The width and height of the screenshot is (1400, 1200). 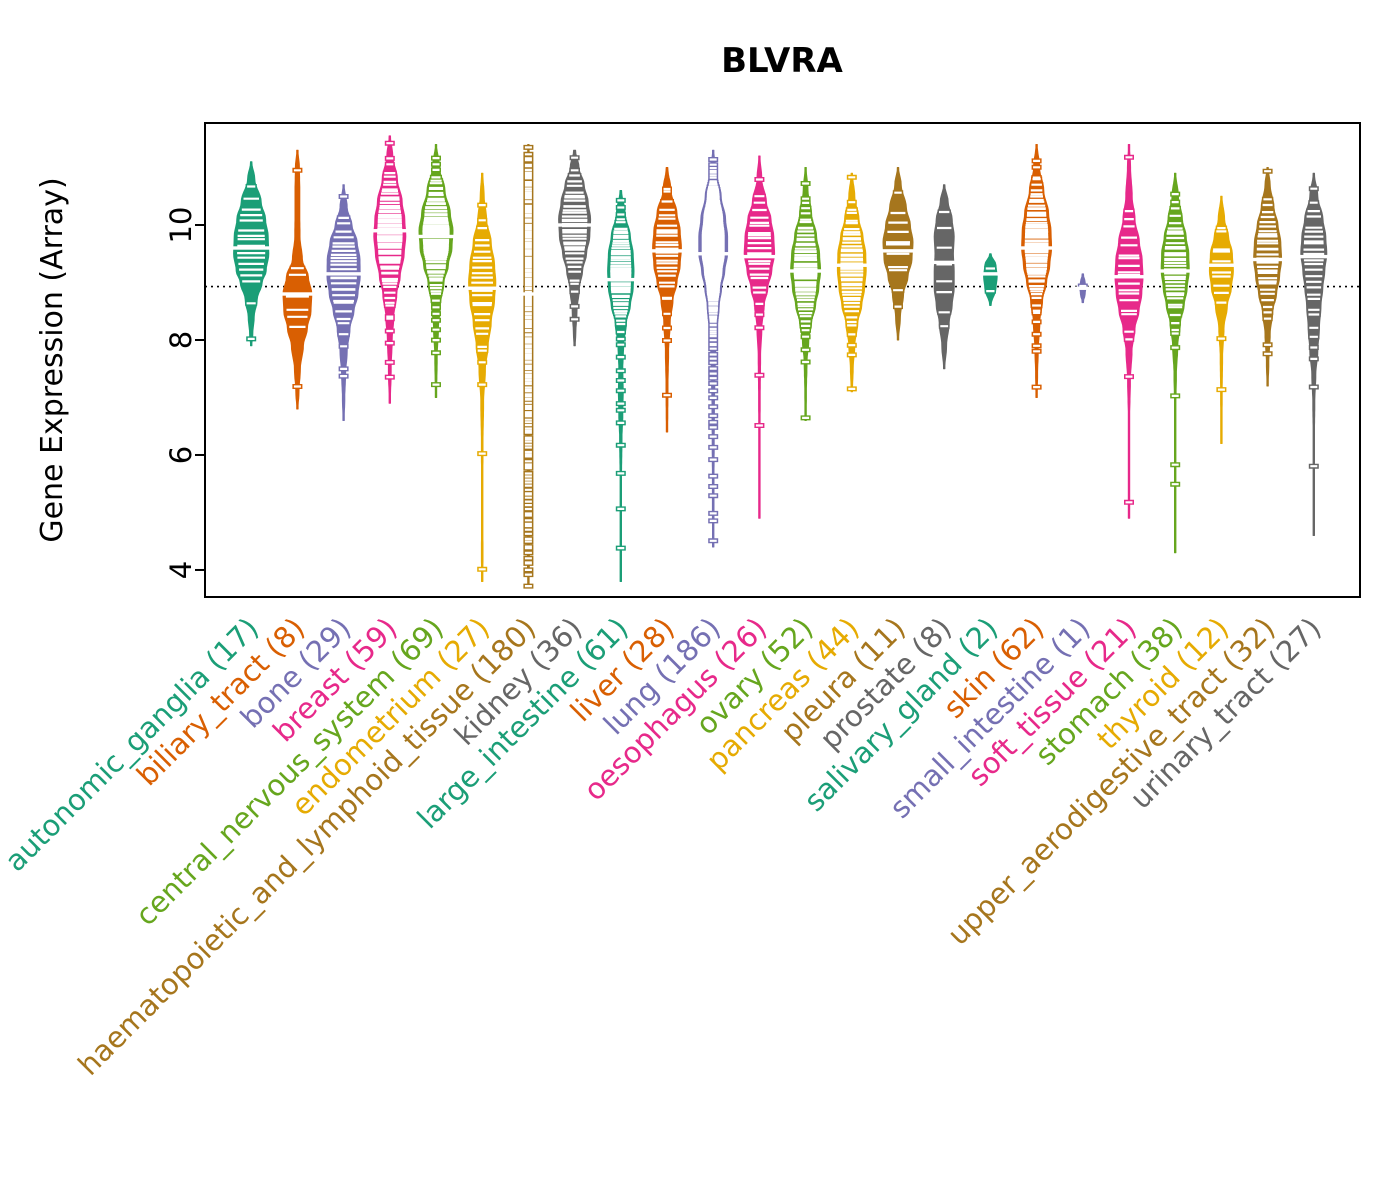 What do you see at coordinates (1036, 248) in the screenshot?
I see `median-bar-skin` at bounding box center [1036, 248].